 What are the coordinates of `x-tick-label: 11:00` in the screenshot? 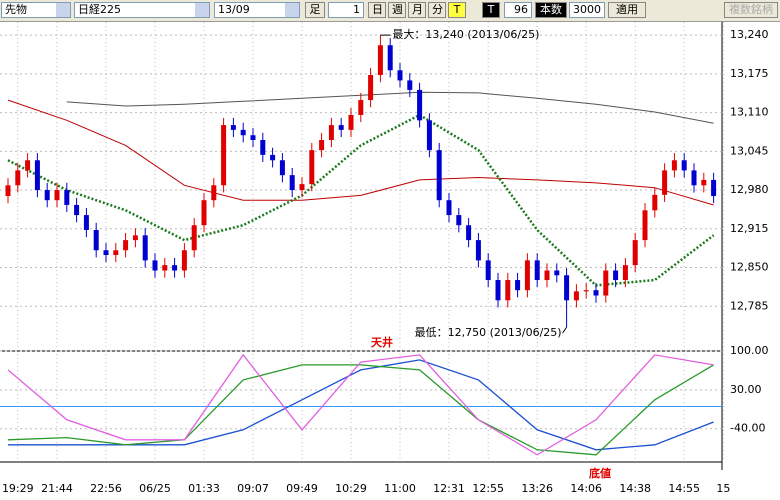 It's located at (400, 488).